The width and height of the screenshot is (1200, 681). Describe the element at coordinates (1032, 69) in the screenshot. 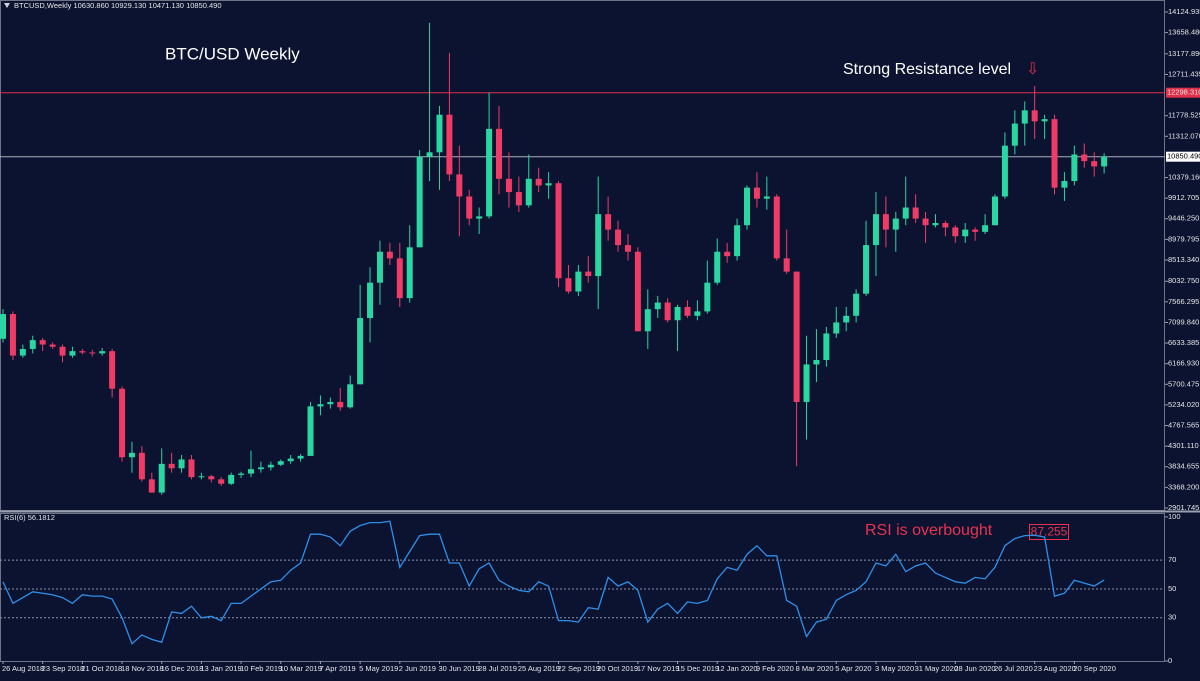

I see `annotation-arrow: ⇩` at that location.